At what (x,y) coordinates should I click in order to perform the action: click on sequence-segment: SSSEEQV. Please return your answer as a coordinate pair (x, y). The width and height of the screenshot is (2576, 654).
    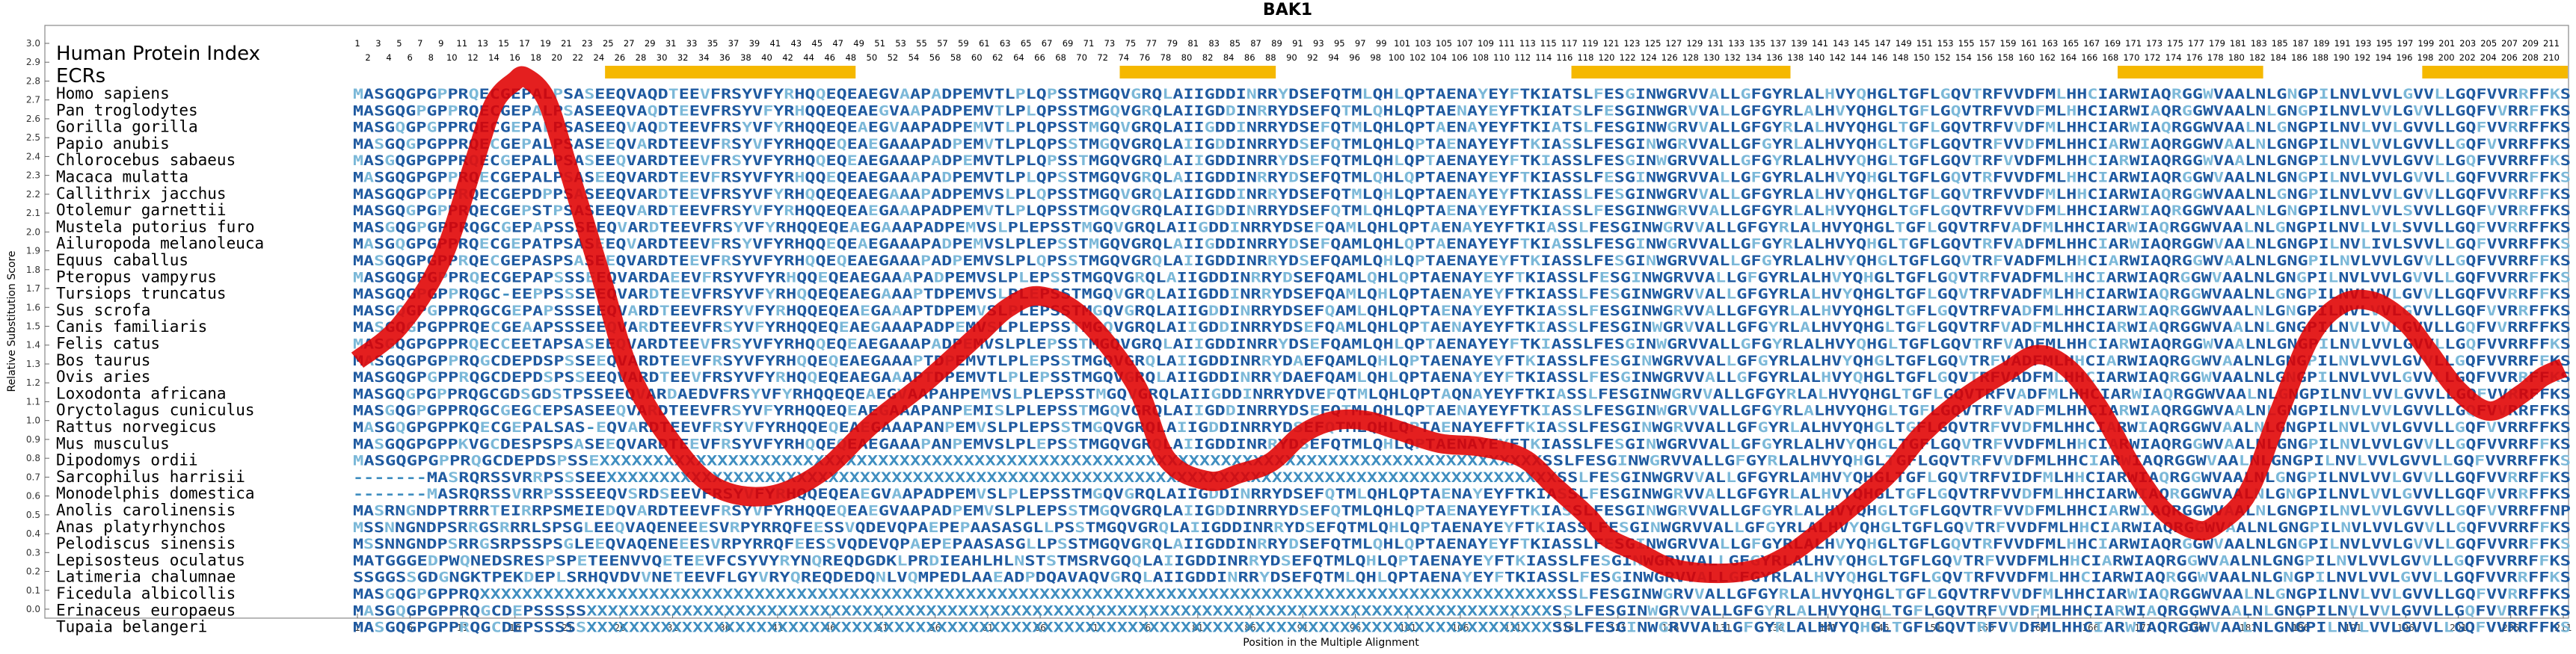
    Looking at the image, I should click on (590, 494).